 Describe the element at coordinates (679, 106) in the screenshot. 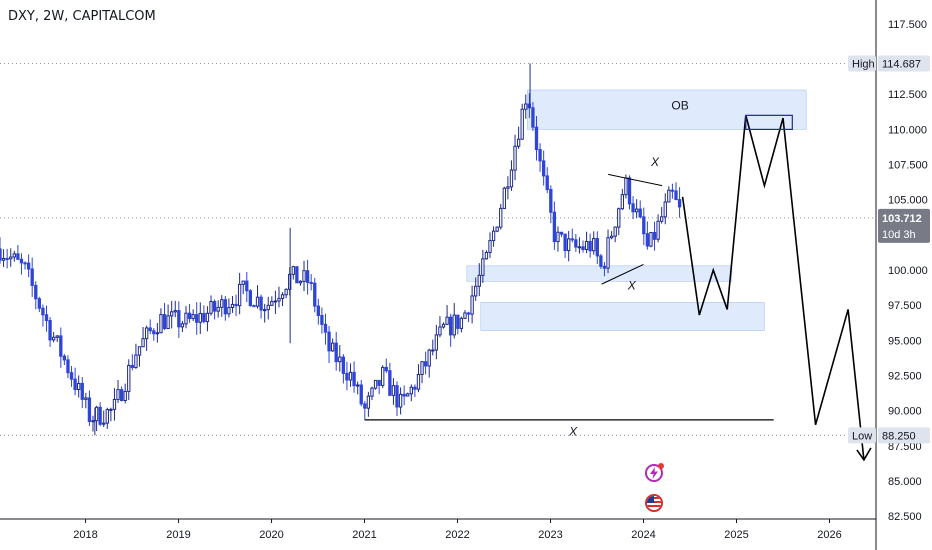

I see `ob-label: OB` at that location.